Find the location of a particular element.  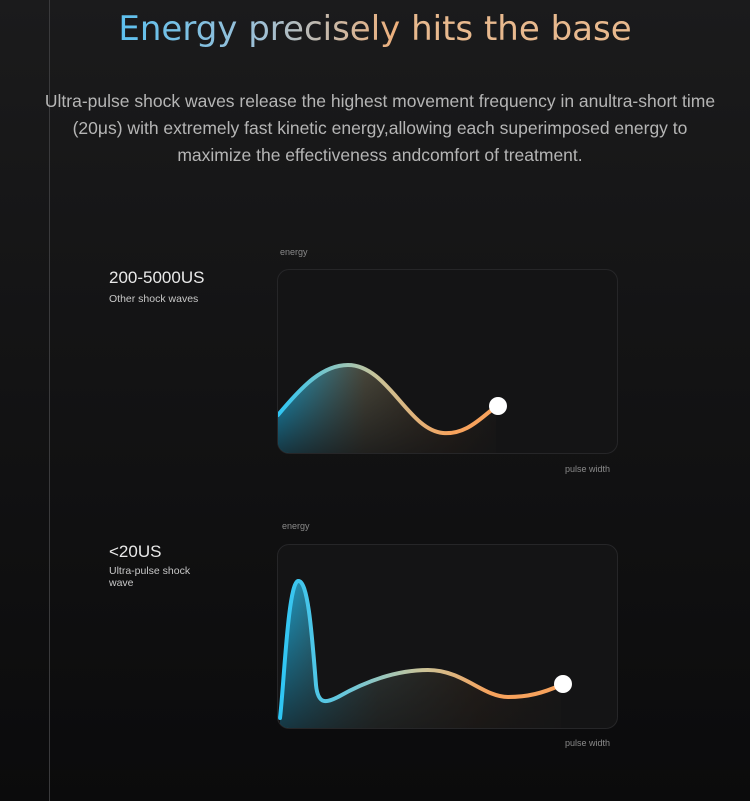

chart1-label: 200-5000US is located at coordinates (157, 277).